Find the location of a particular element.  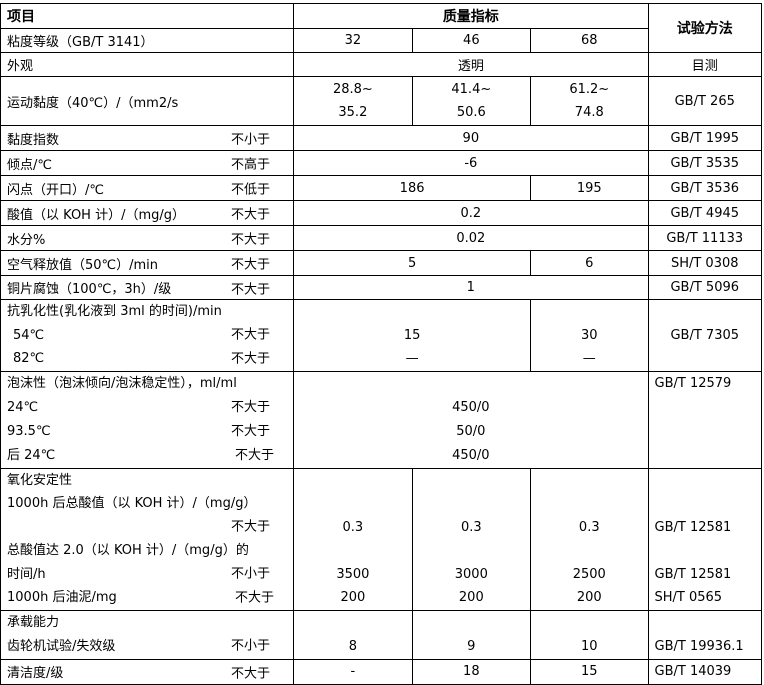

table-row: 粘度等级（GB/T 3141） 32 46 68 is located at coordinates (381, 40).